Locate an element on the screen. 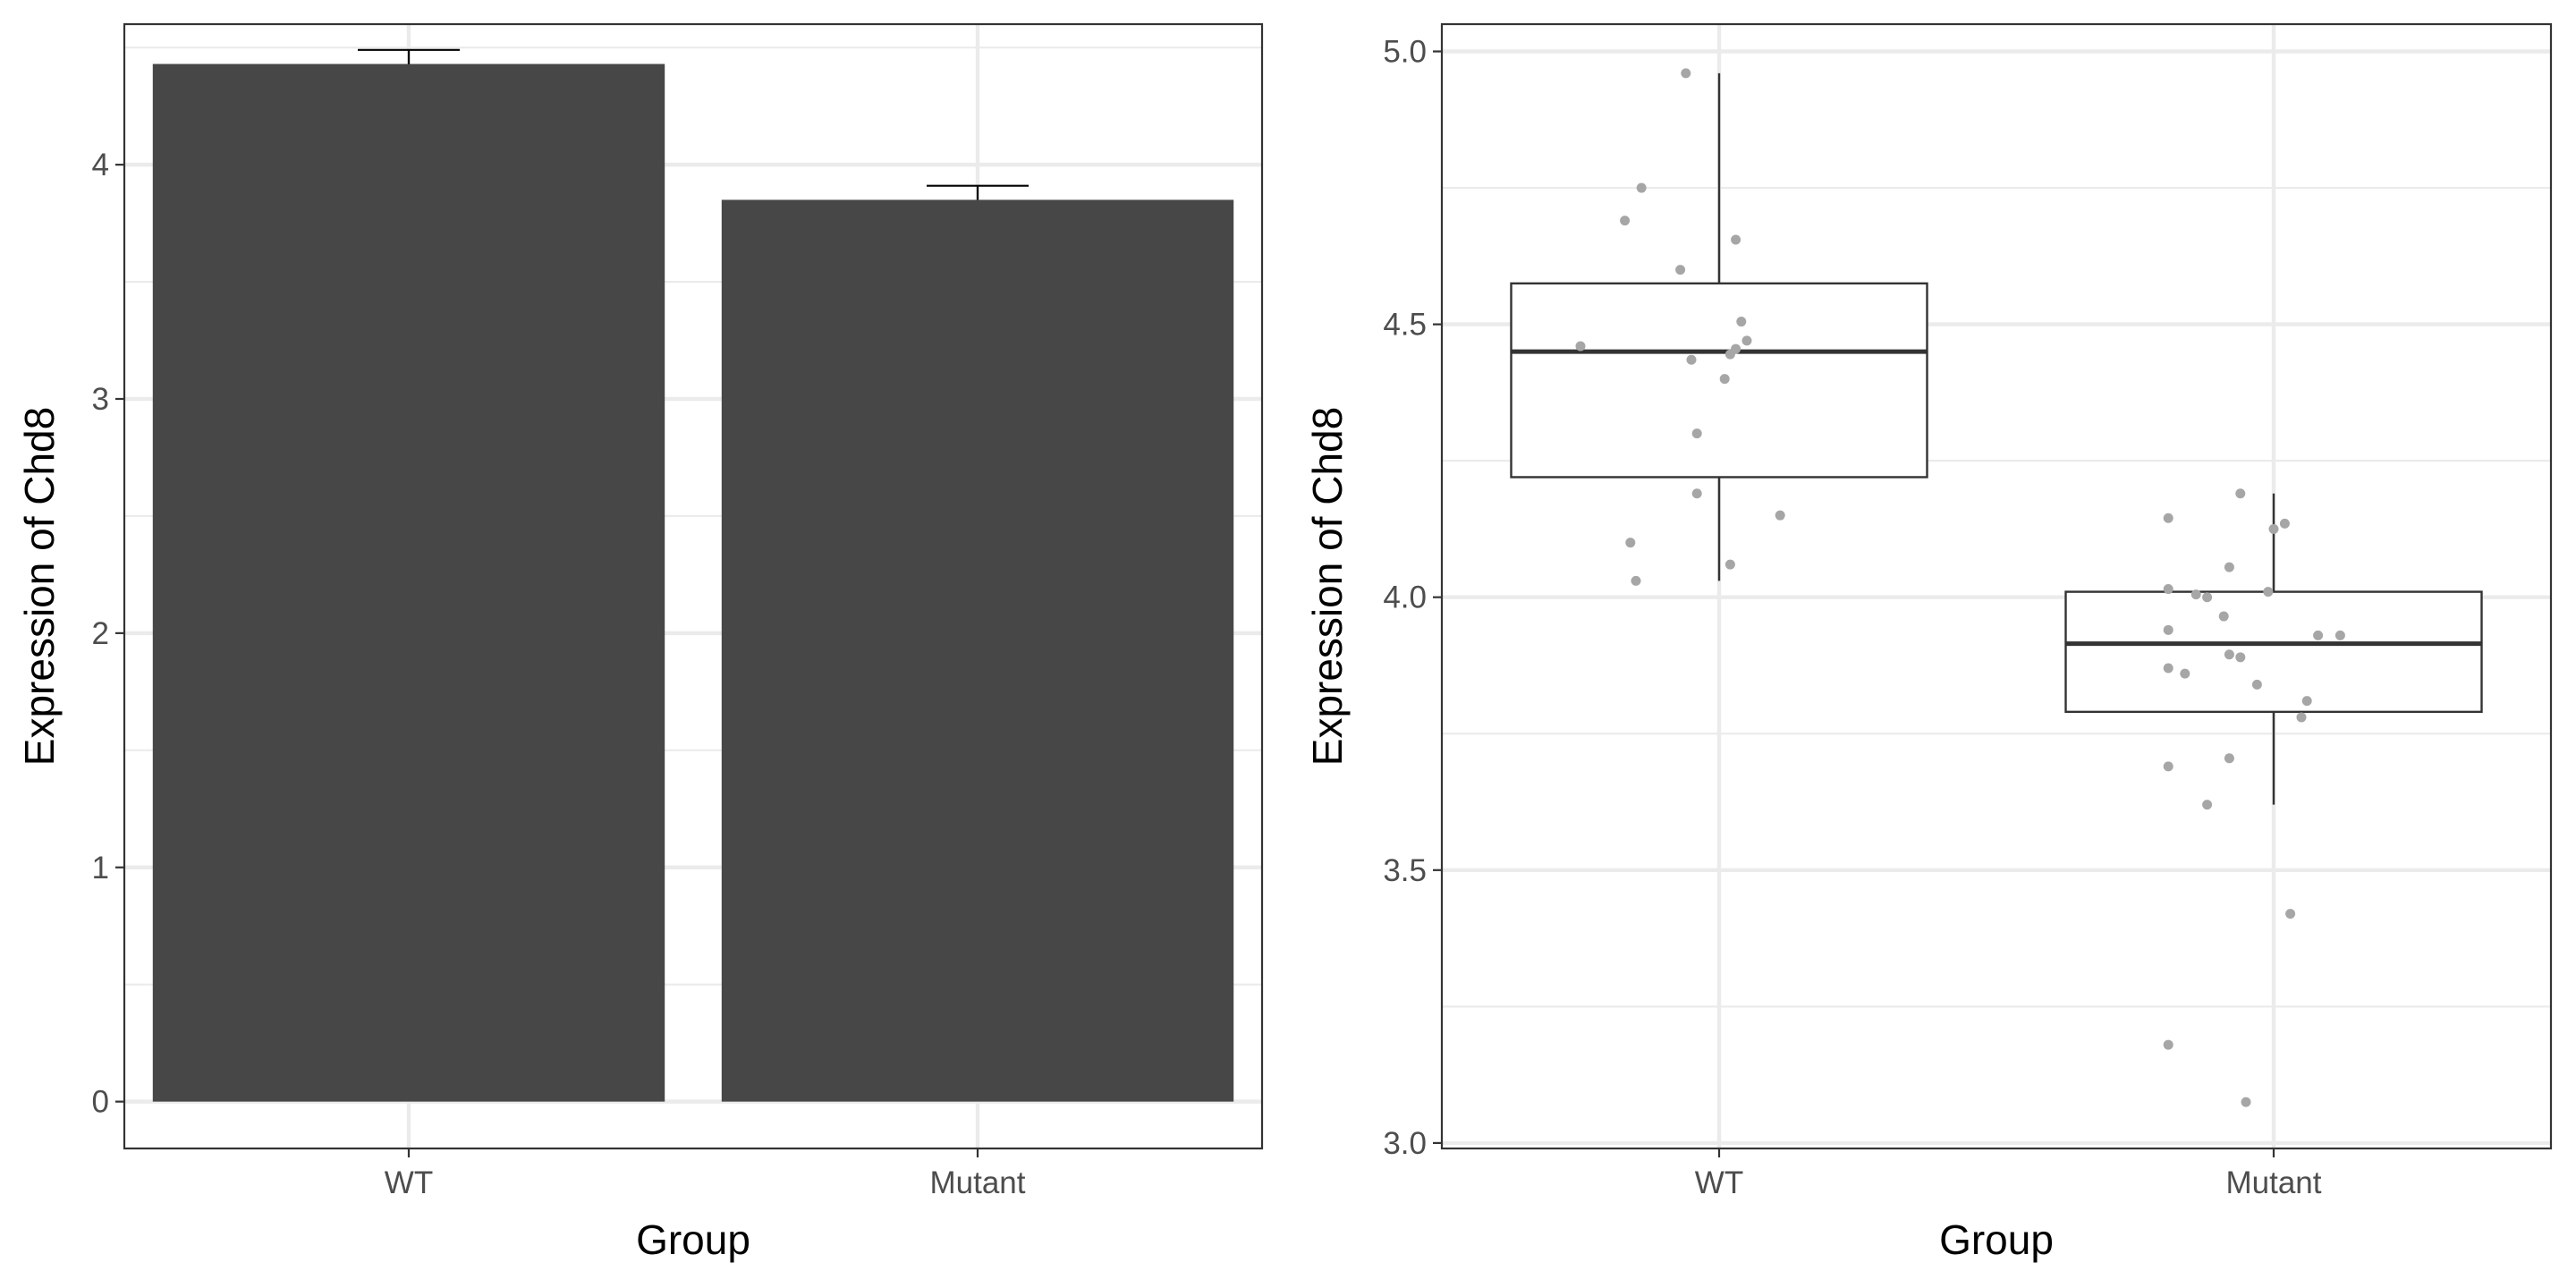  box-x-tick-label: Mutant is located at coordinates (2274, 1182).